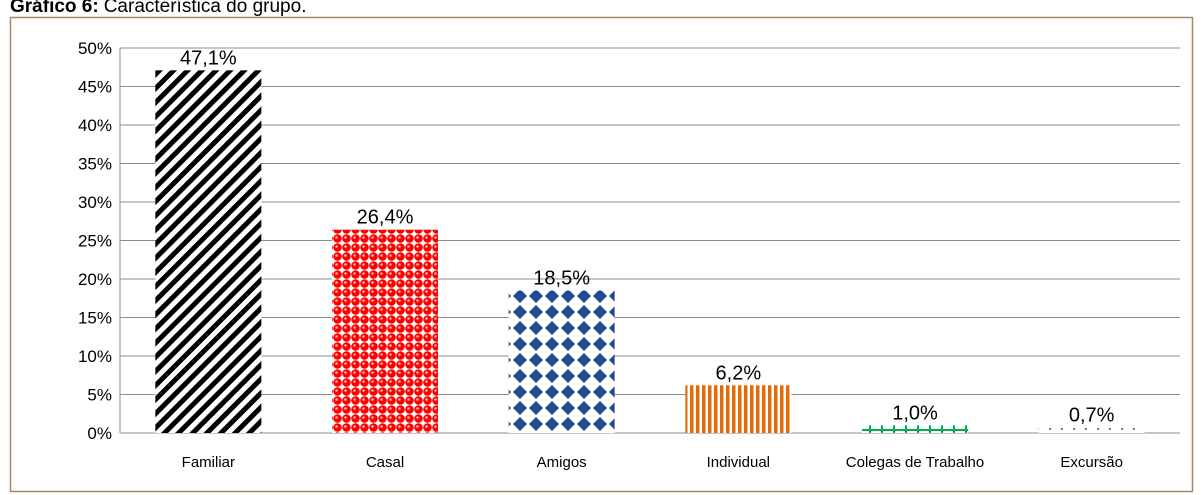  I want to click on y-tick-label: 45%, so click(95, 87).